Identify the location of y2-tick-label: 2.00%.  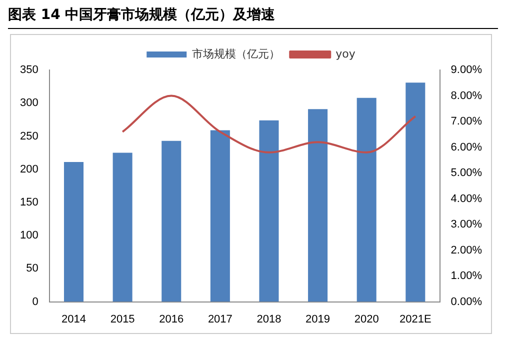
(466, 250).